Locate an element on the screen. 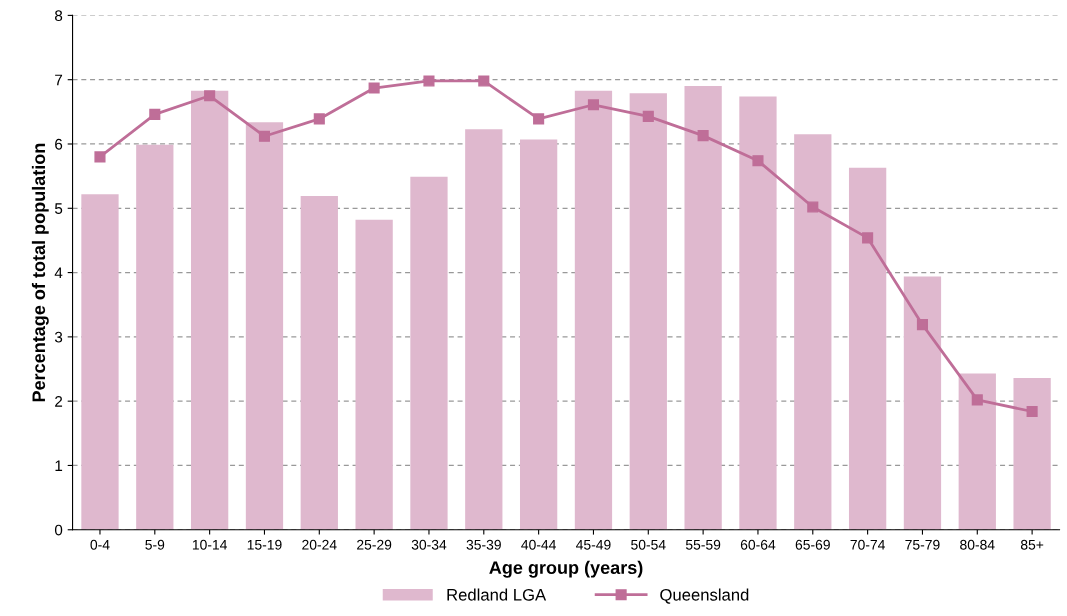 This screenshot has height=616, width=1067. x-tick-label: 85+ is located at coordinates (1032, 544).